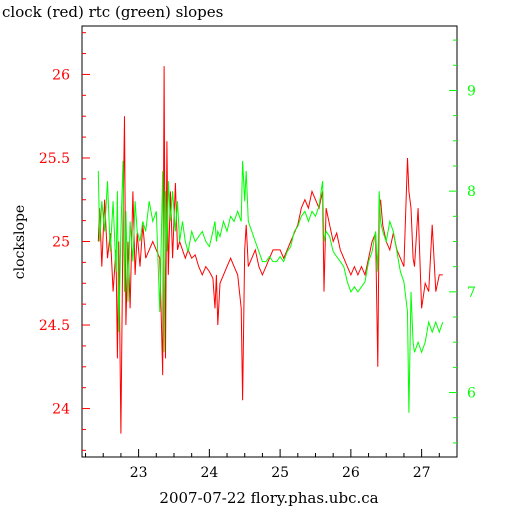 The width and height of the screenshot is (512, 512). Describe the element at coordinates (61, 410) in the screenshot. I see `left-tick-label: 24` at that location.